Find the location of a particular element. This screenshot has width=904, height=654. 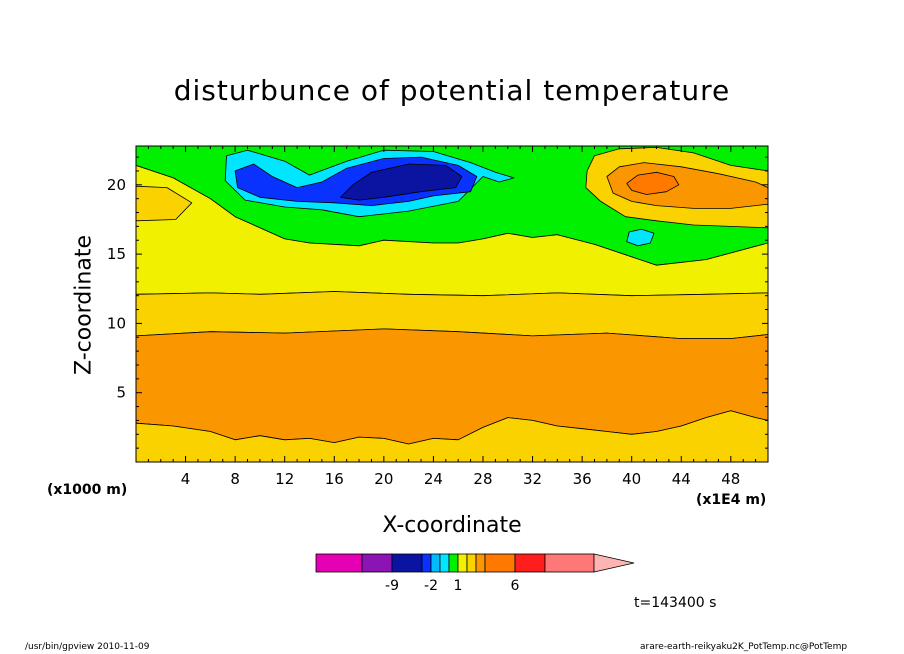

y-tick-label: 15 is located at coordinates (116, 254).